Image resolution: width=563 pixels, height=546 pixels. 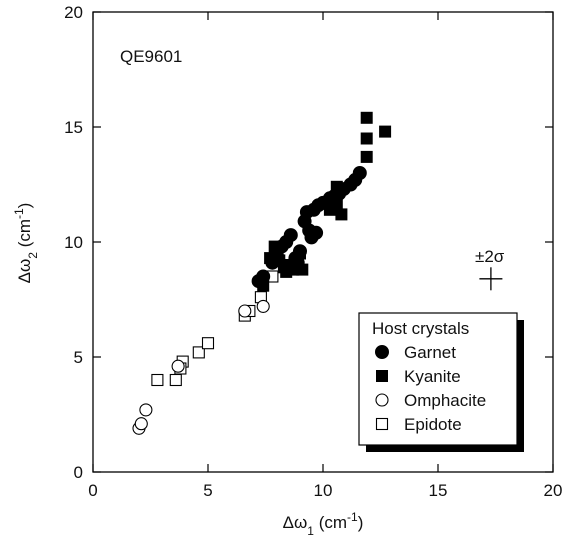 I want to click on y-axis-label-prefix: Δω, so click(x=24, y=271).